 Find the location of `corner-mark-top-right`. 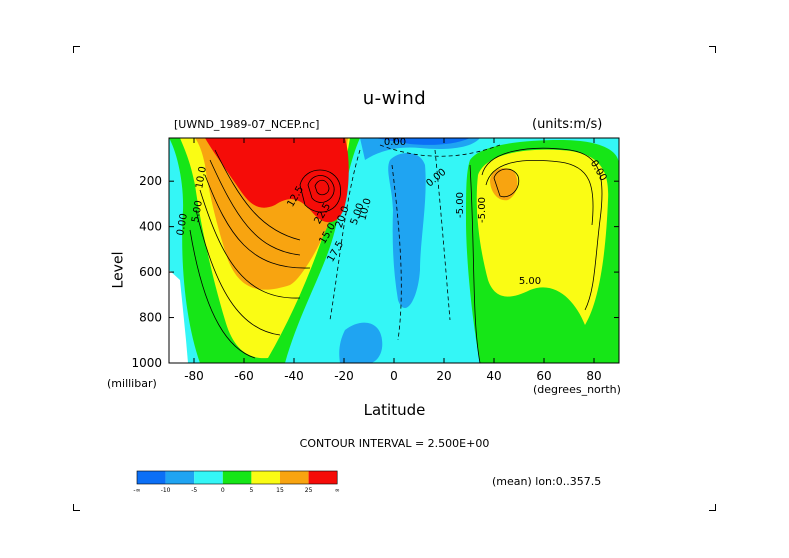

corner-mark-top-right is located at coordinates (712, 49).